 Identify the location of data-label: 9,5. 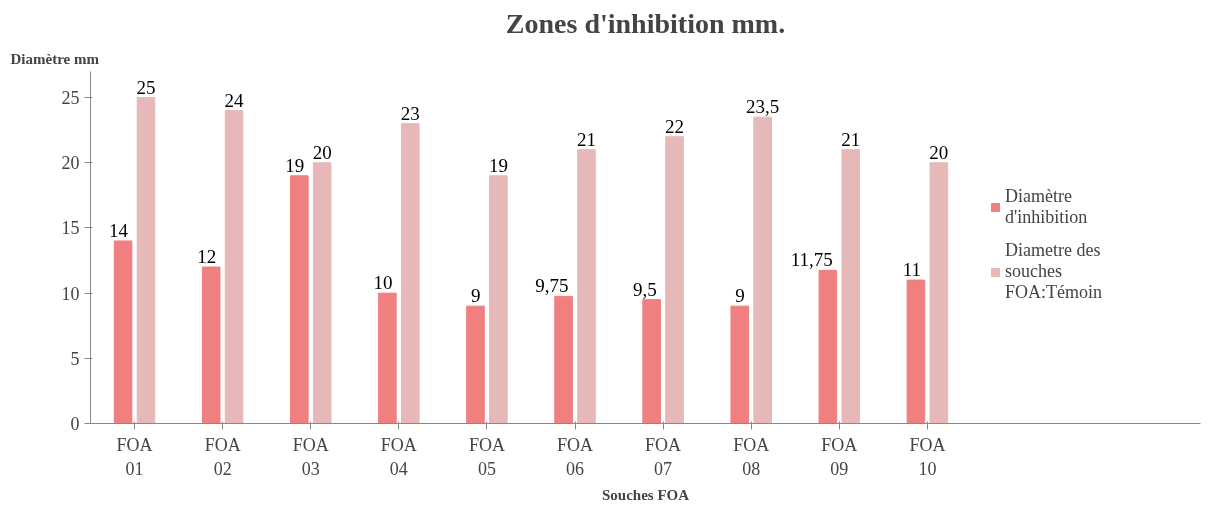
(644, 289).